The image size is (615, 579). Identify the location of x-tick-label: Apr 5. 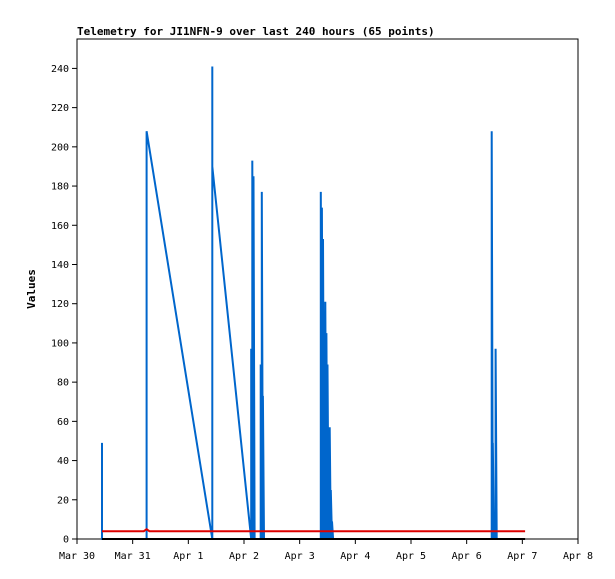
(411, 556).